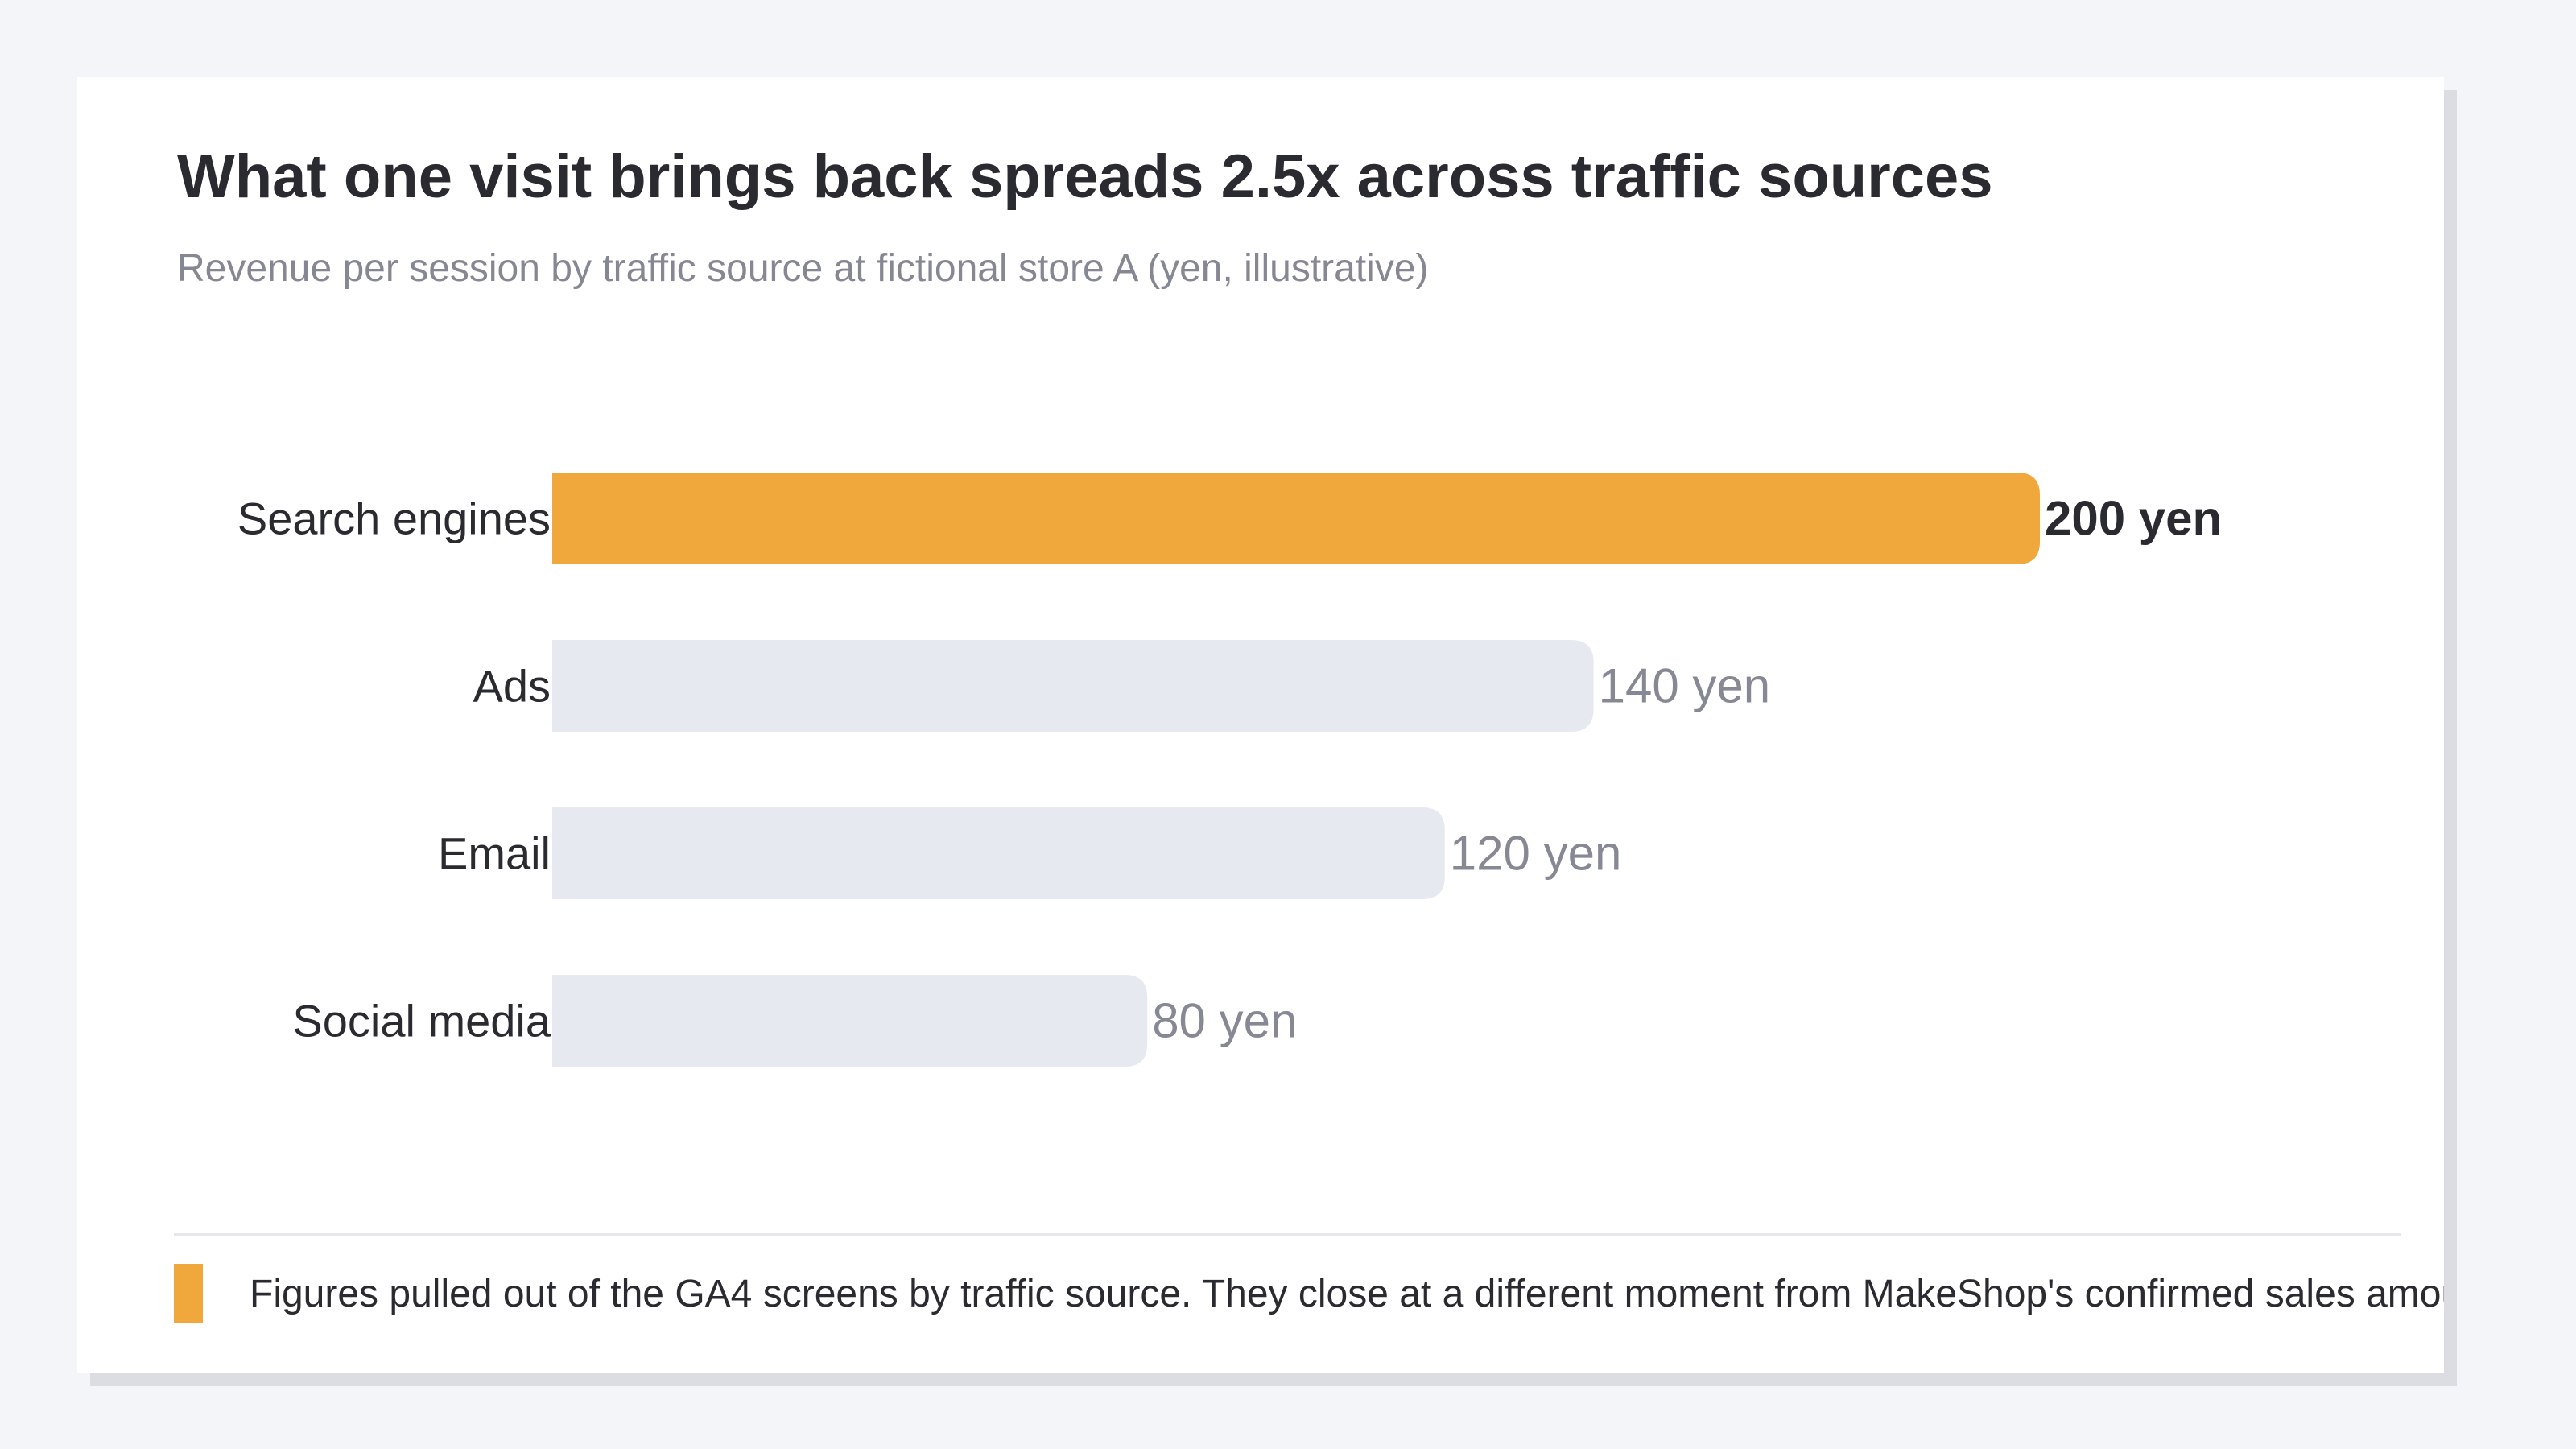 This screenshot has height=1449, width=2576. I want to click on value-label: 140 yen, so click(1685, 686).